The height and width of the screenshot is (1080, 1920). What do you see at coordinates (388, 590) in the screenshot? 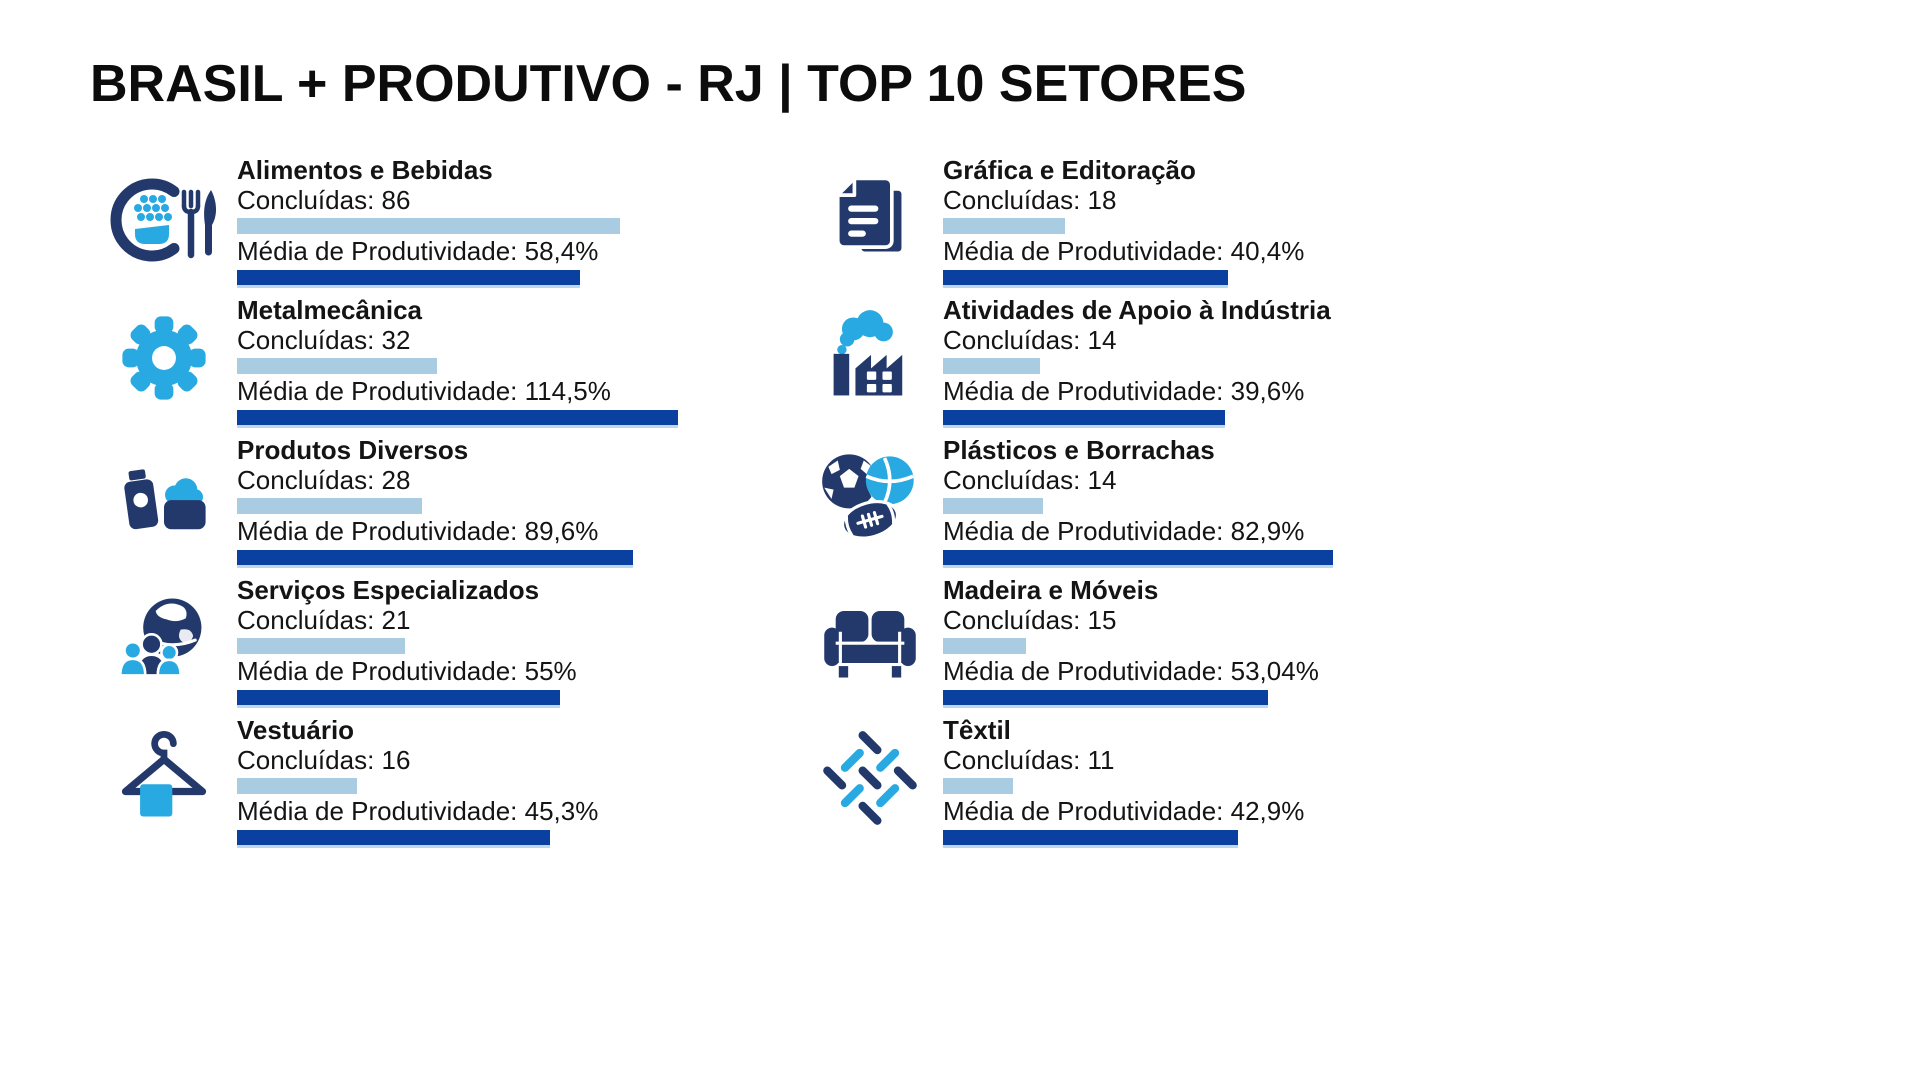
I see `sector-name: Serviços Especializados` at bounding box center [388, 590].